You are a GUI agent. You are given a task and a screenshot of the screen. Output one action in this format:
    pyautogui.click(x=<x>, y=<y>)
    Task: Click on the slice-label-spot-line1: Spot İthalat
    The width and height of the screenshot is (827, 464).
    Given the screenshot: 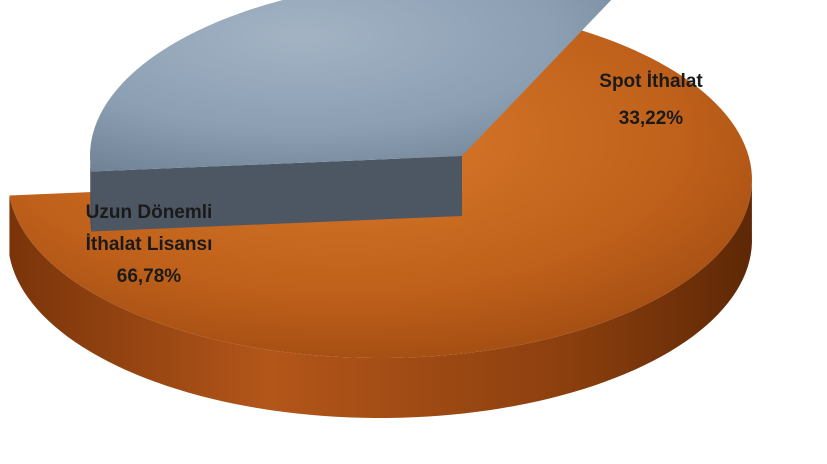 What is the action you would take?
    pyautogui.click(x=651, y=81)
    